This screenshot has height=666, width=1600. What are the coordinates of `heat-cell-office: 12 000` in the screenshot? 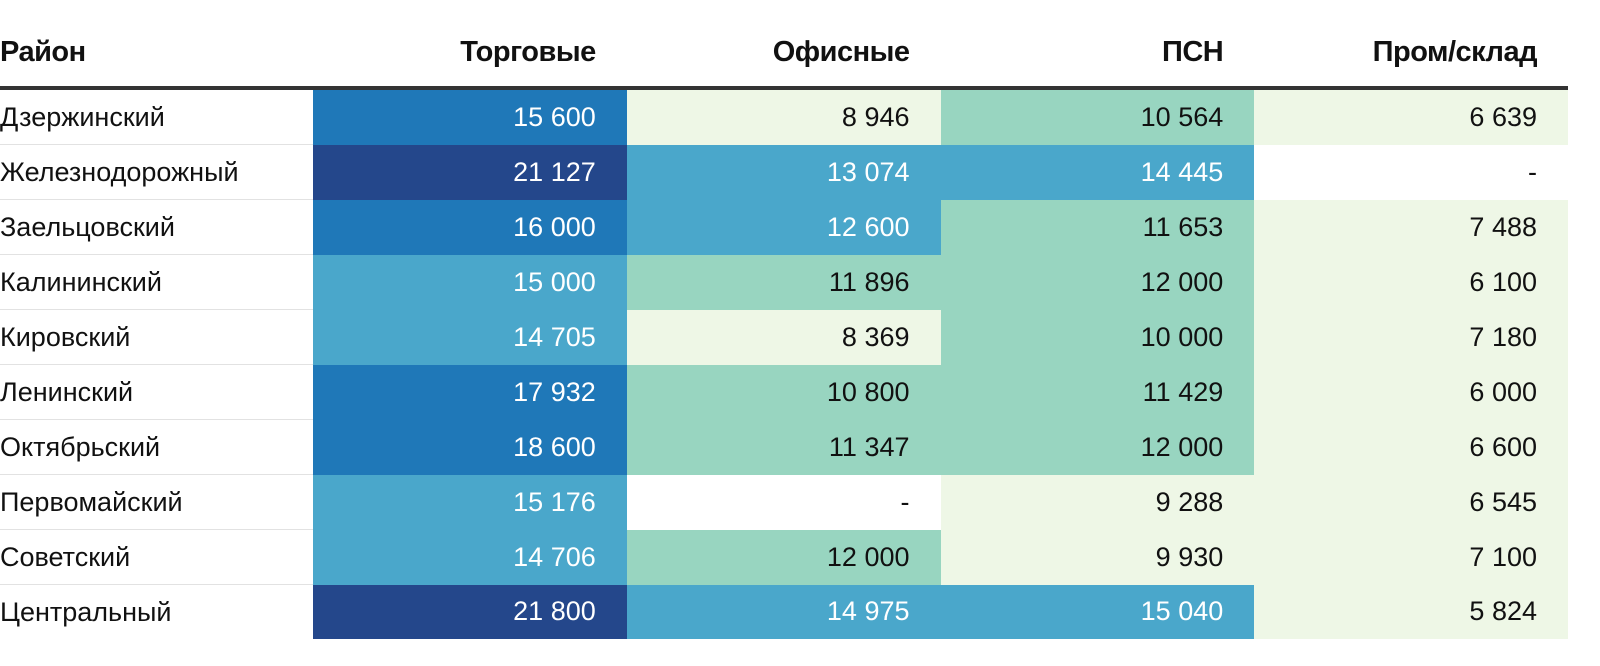 It's located at (783, 557).